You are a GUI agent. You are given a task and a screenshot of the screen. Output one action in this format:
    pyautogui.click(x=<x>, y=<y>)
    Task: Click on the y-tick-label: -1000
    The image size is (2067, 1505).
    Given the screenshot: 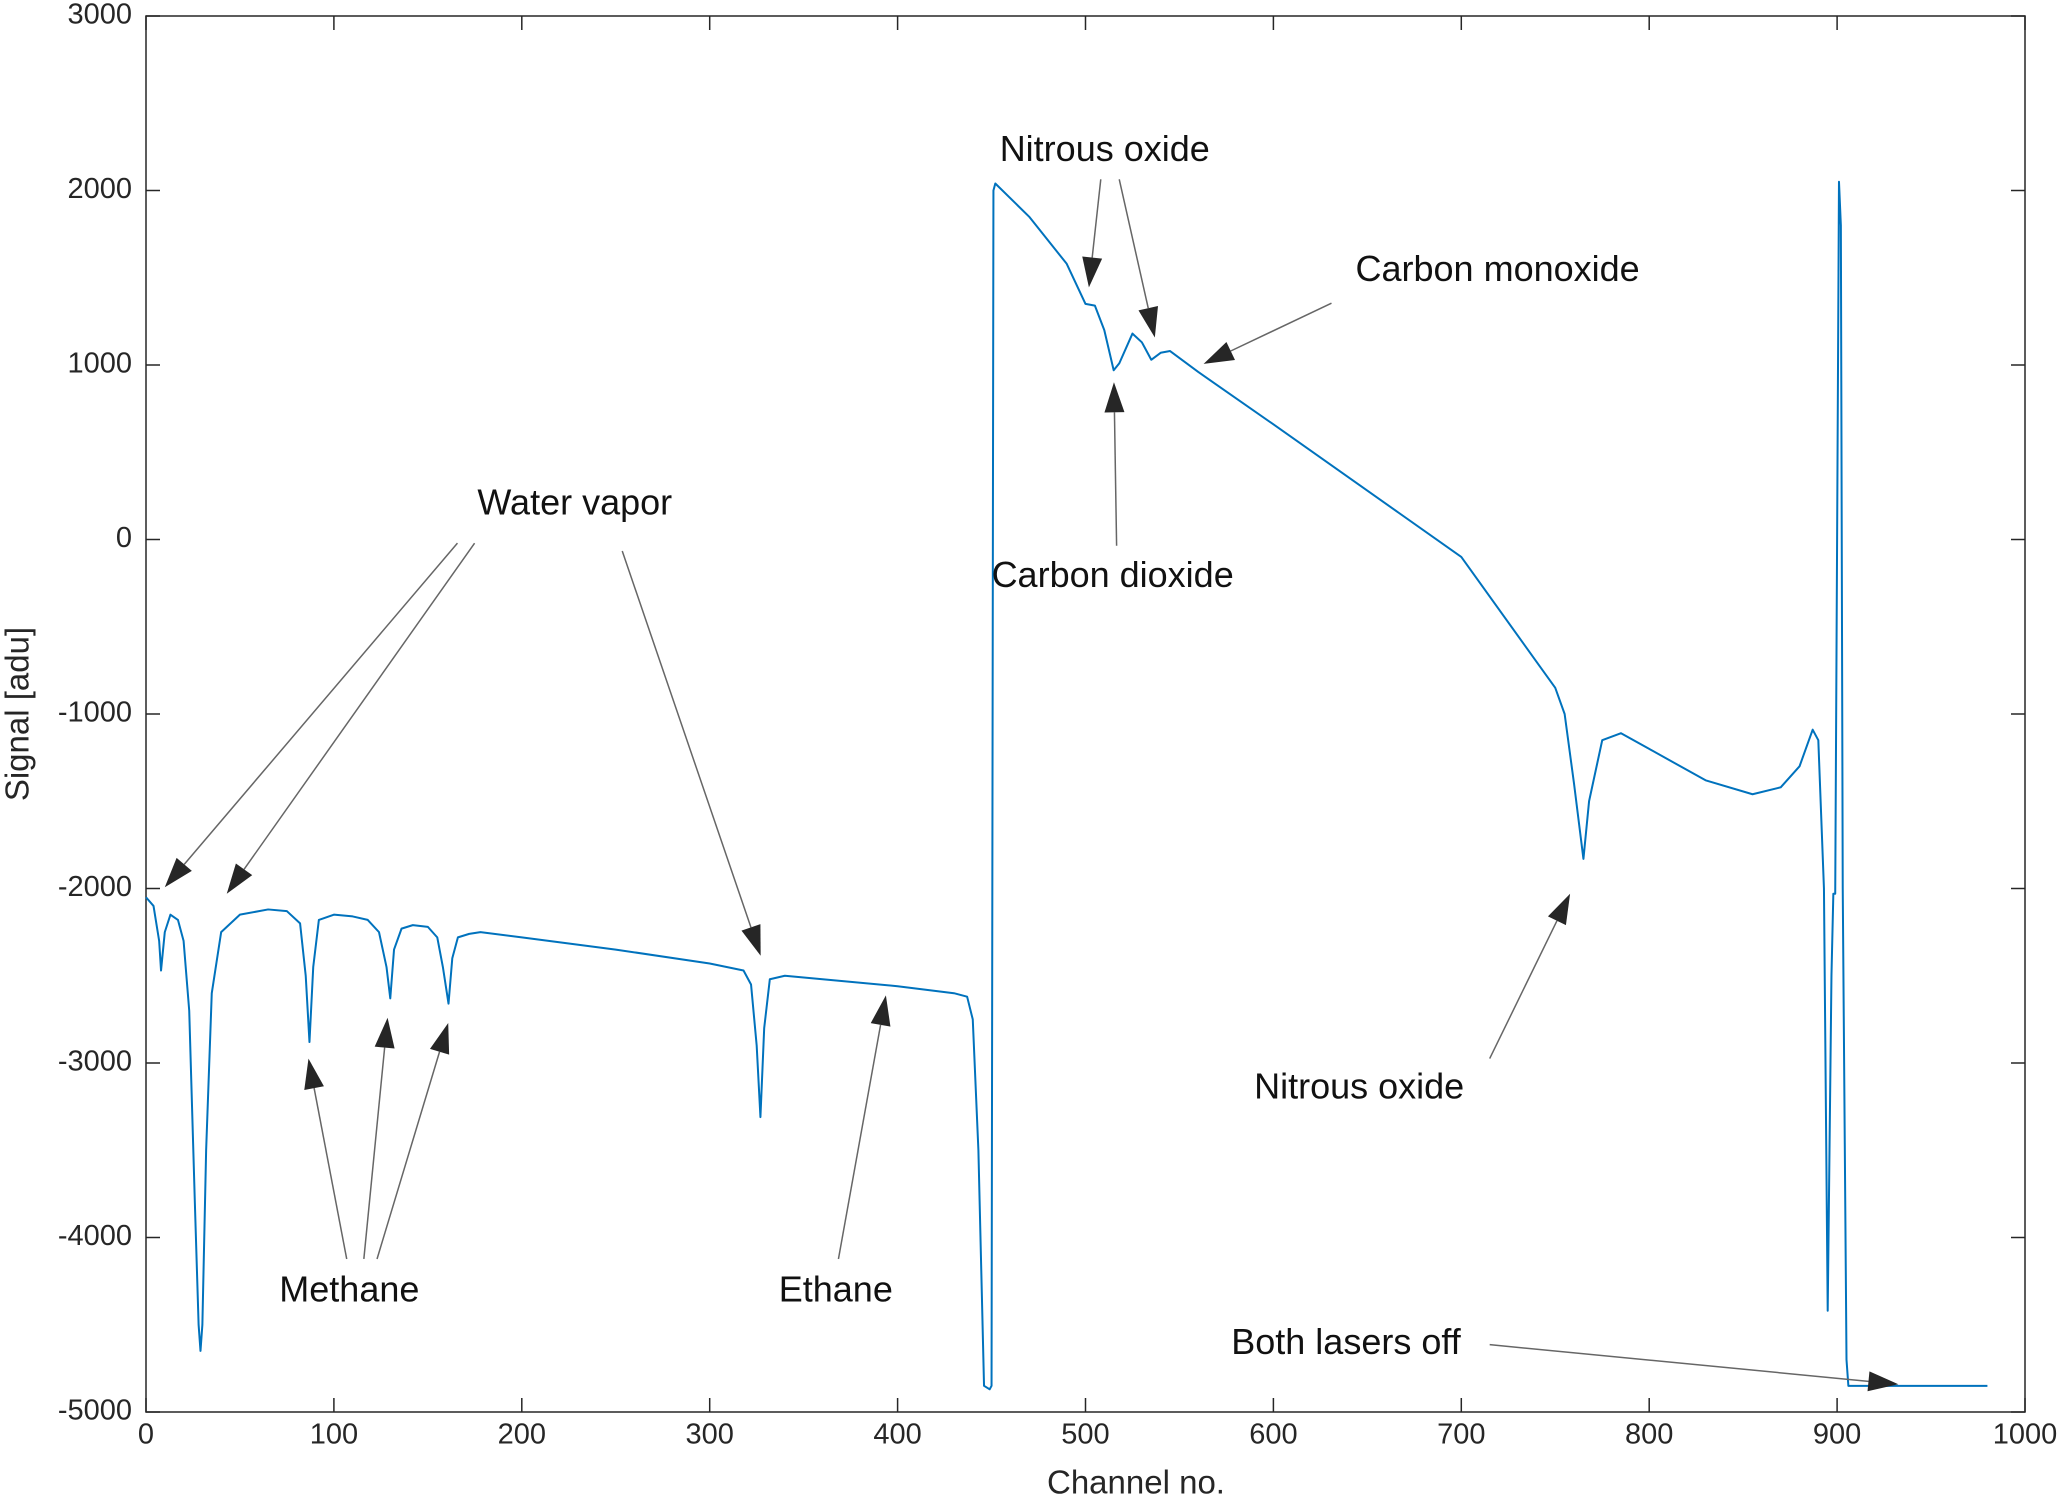 What is the action you would take?
    pyautogui.click(x=95, y=713)
    